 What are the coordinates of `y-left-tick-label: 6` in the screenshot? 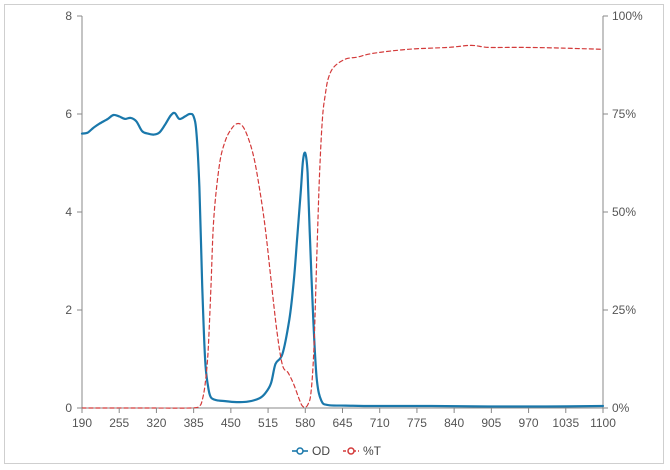 It's located at (68, 114).